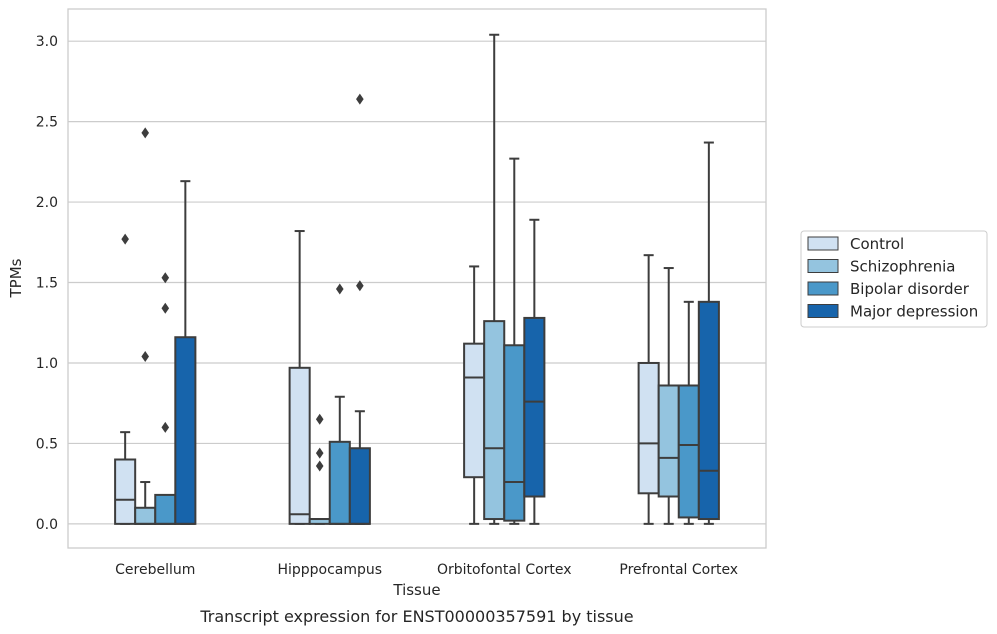  What do you see at coordinates (47, 364) in the screenshot?
I see `y-tick-label: 1.0` at bounding box center [47, 364].